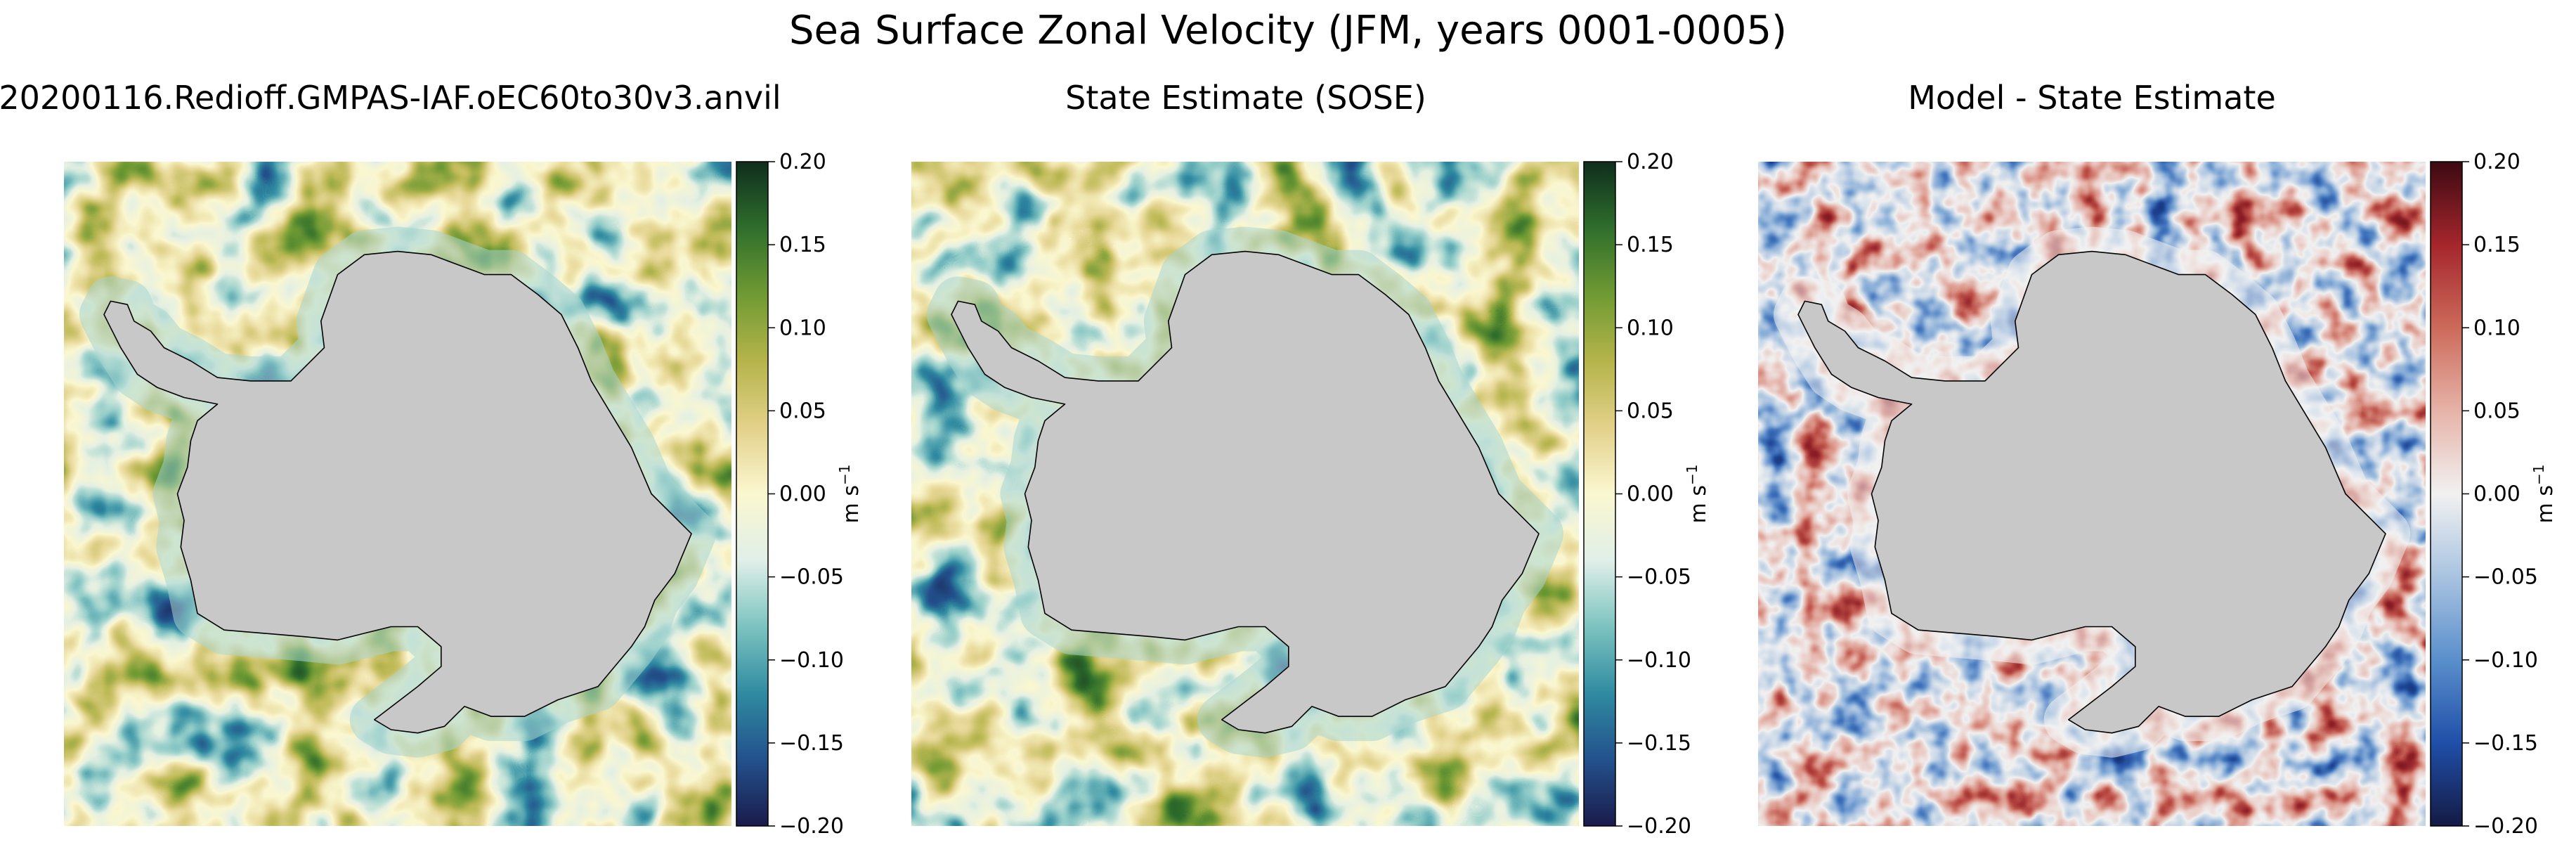 Image resolution: width=2576 pixels, height=852 pixels. Describe the element at coordinates (2092, 98) in the screenshot. I see `panel-title: Model - State Estimate` at that location.